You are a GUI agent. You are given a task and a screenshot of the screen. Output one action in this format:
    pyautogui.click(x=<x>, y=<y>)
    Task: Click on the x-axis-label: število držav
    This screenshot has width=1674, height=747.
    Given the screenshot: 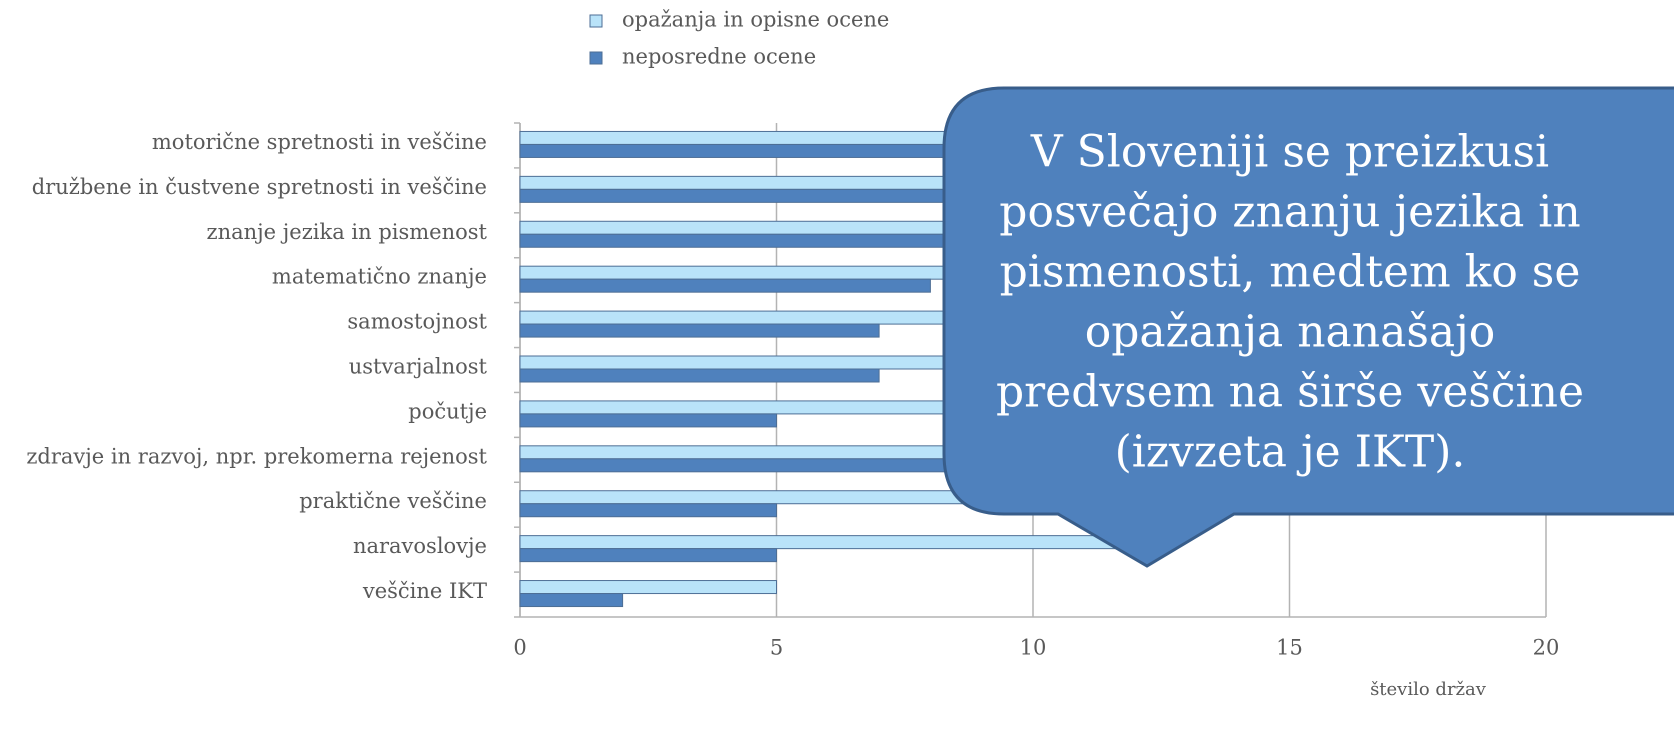 What is the action you would take?
    pyautogui.click(x=1428, y=689)
    